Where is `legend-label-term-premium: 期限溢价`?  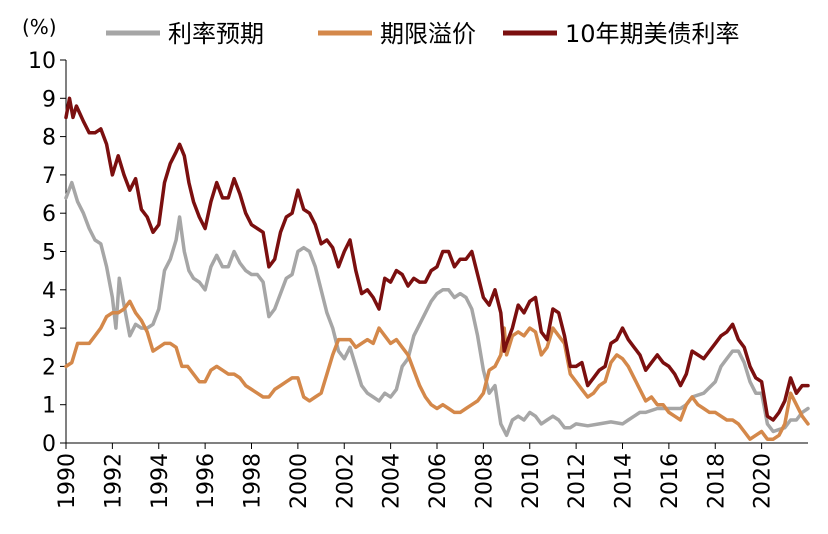
legend-label-term-premium: 期限溢价 is located at coordinates (428, 34).